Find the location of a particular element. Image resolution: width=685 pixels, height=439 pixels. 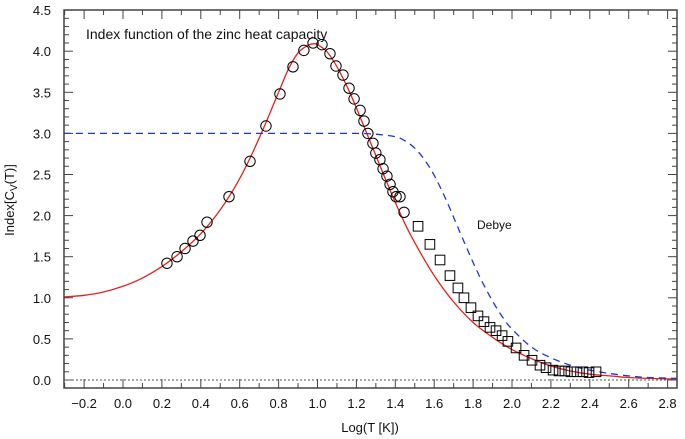

y-tick-label: 2.0 is located at coordinates (42, 216).